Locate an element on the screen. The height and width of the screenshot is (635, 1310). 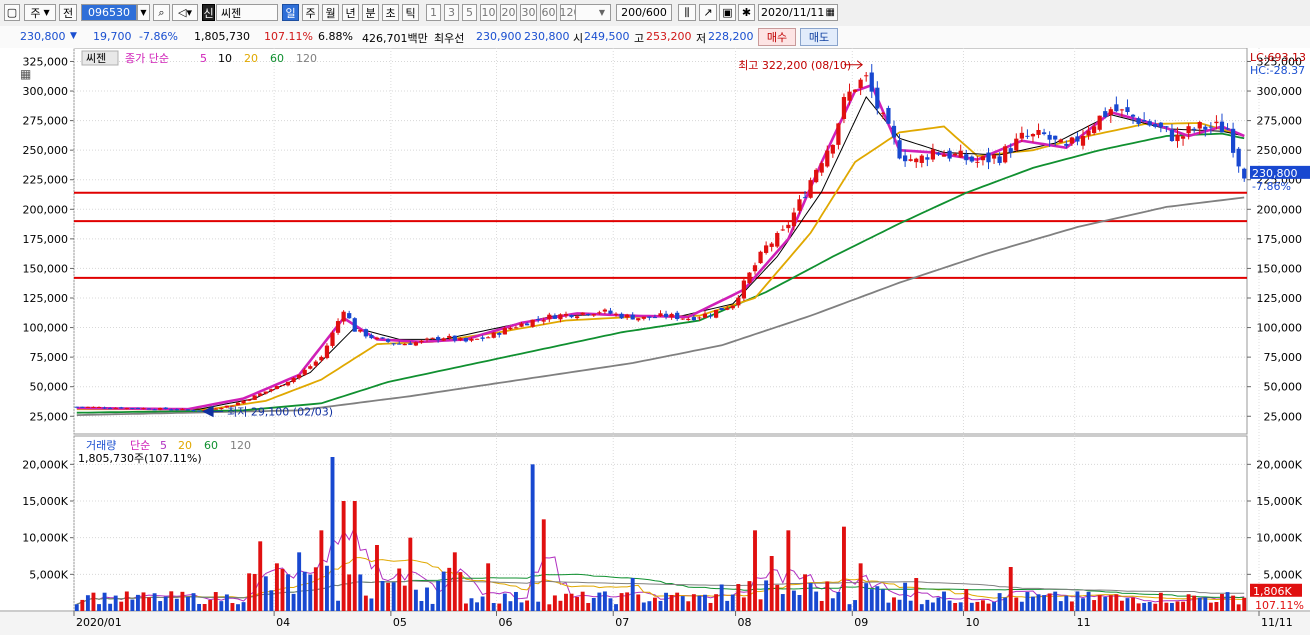
volume-legend-ma-60: 60 is located at coordinates (211, 445).